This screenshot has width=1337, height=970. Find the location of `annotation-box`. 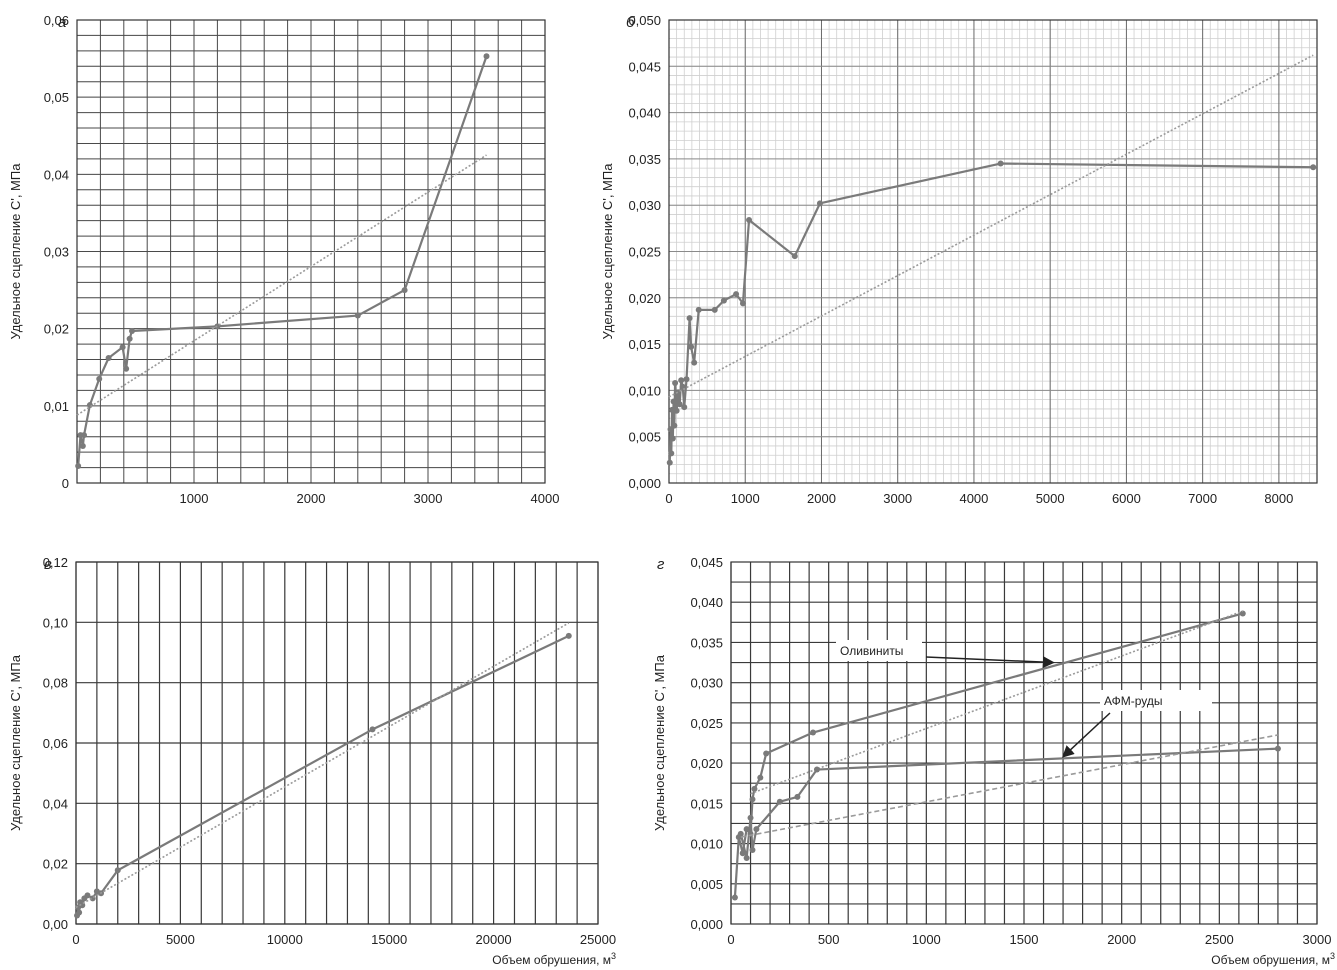

annotation-box is located at coordinates (879, 650).